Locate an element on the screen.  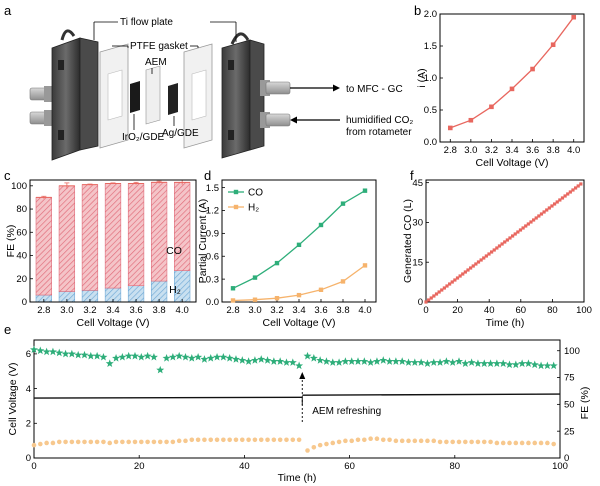
x-tick-label: 40 is located at coordinates (244, 466).